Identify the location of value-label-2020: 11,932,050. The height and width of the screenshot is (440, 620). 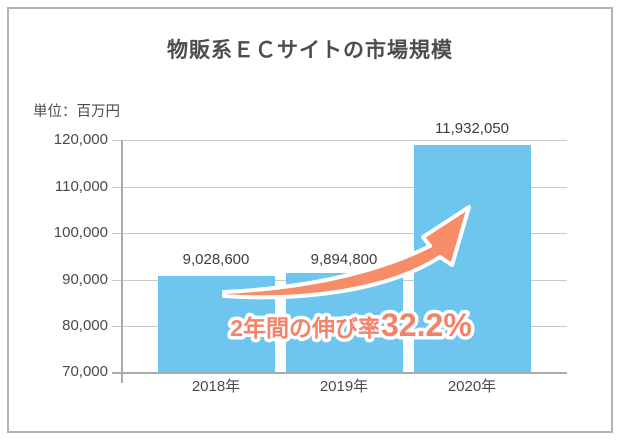
(472, 128).